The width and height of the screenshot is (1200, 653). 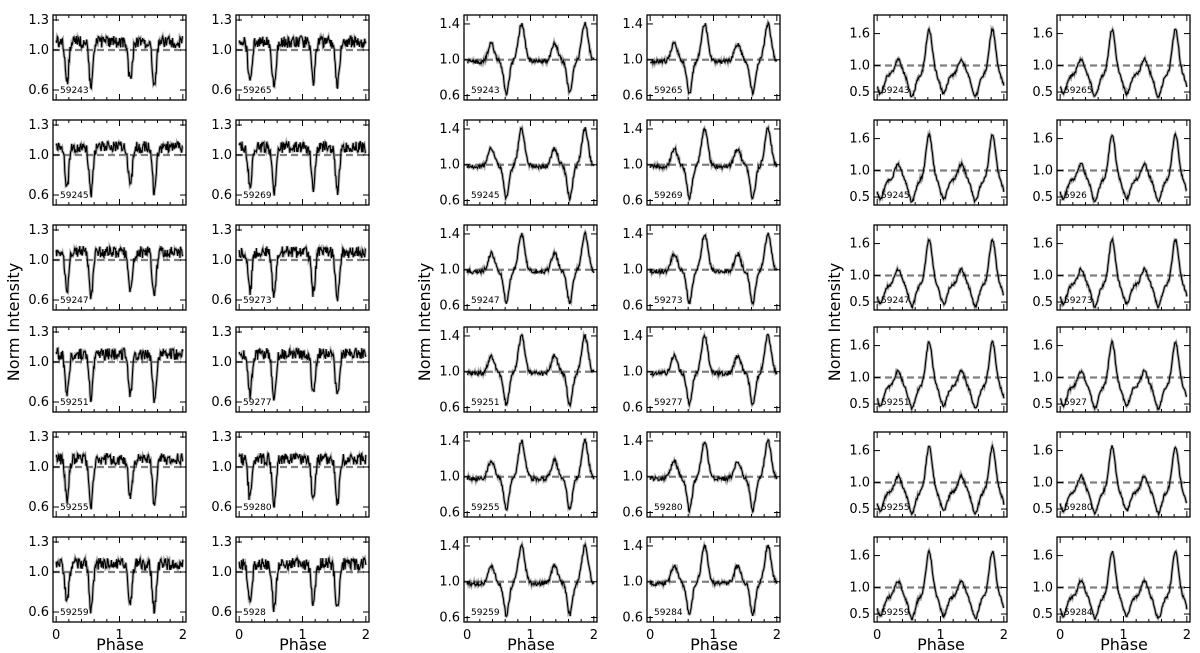 I want to click on ytick-label-g1-r4-c1-0: 0.6, so click(x=38, y=402).